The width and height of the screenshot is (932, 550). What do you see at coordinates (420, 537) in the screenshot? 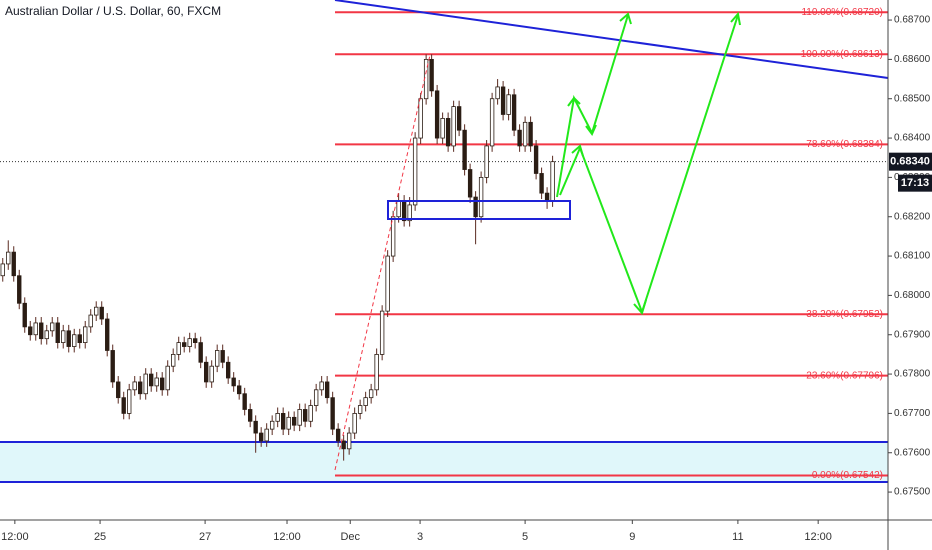
I see `x-tick-label: 3` at bounding box center [420, 537].